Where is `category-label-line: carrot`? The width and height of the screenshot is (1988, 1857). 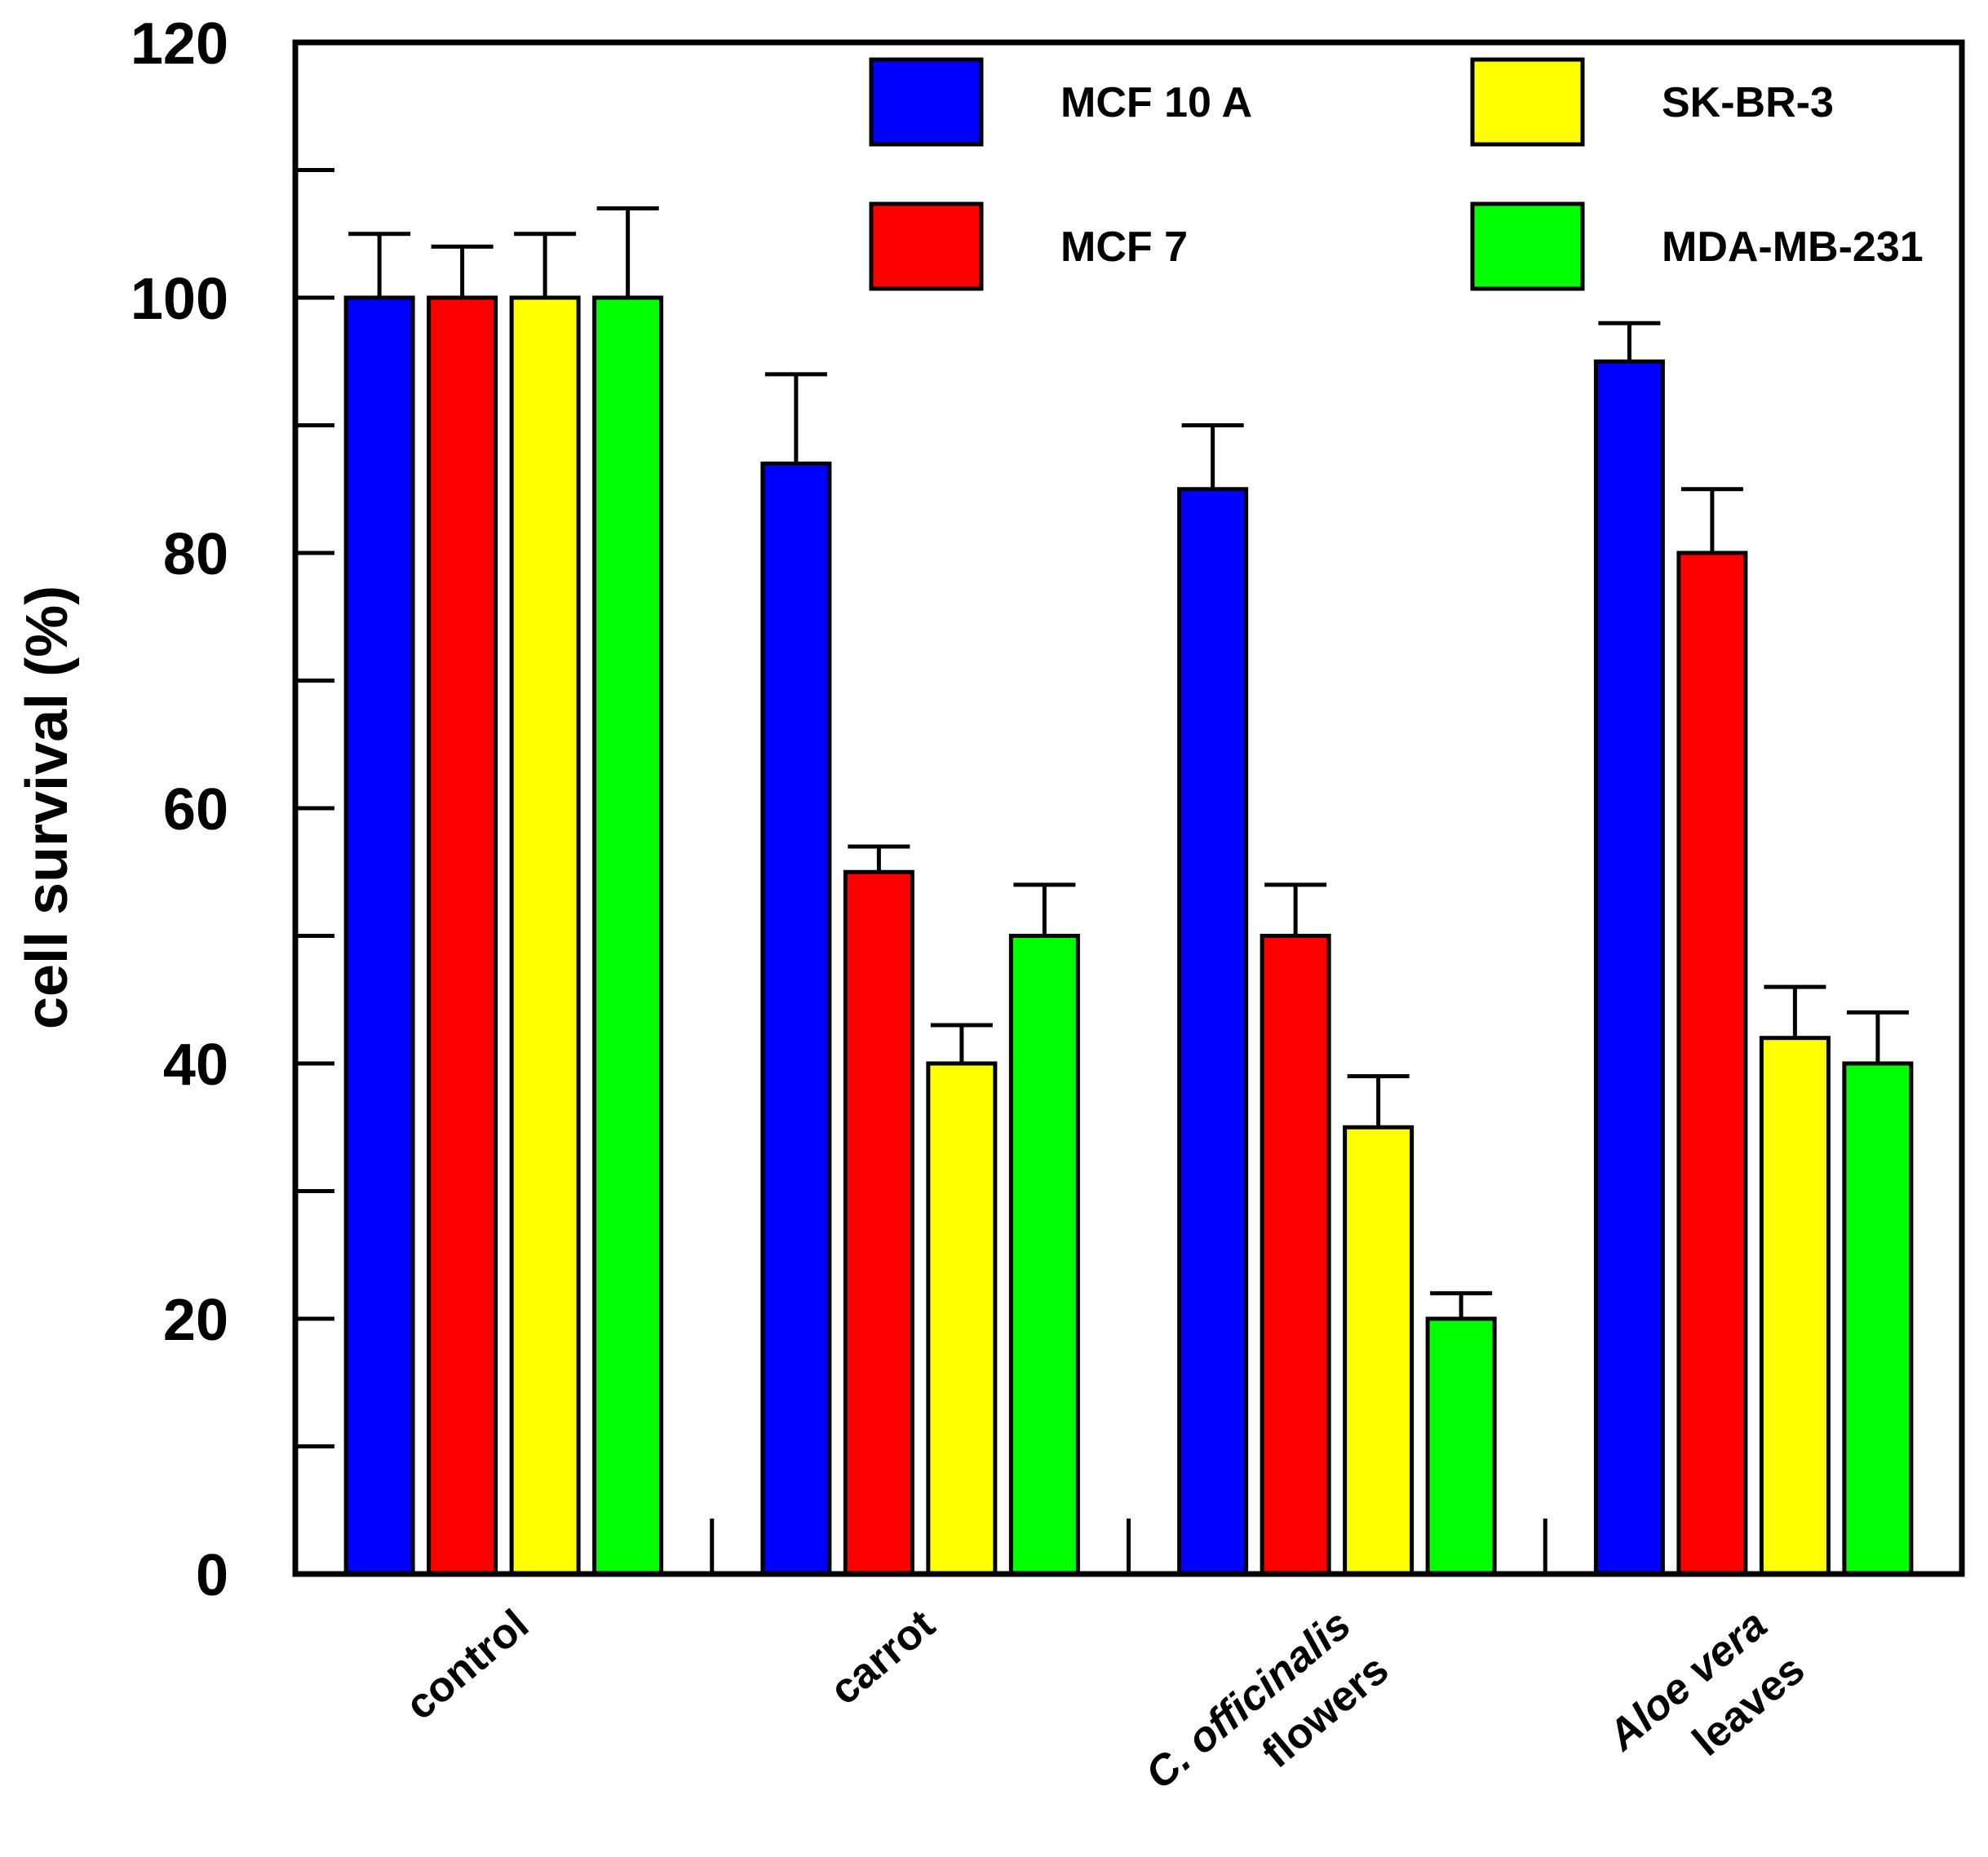
category-label-line: carrot is located at coordinates (883, 1658).